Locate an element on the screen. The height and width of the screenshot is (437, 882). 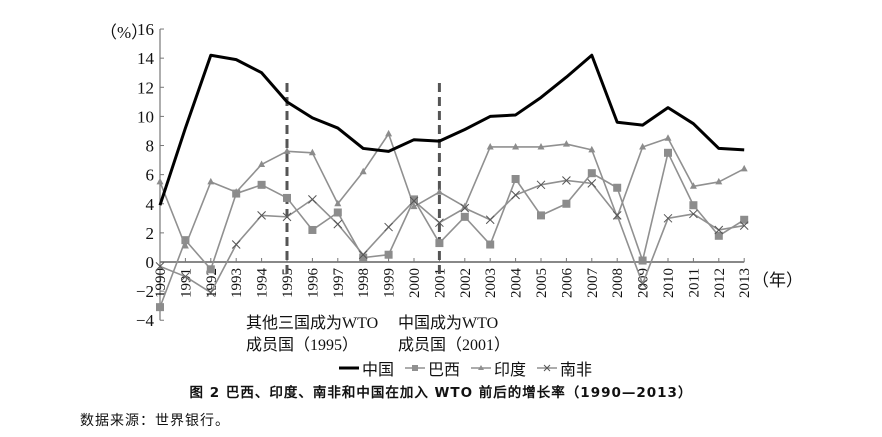
y-tick-label: 4 is located at coordinates (150, 204).